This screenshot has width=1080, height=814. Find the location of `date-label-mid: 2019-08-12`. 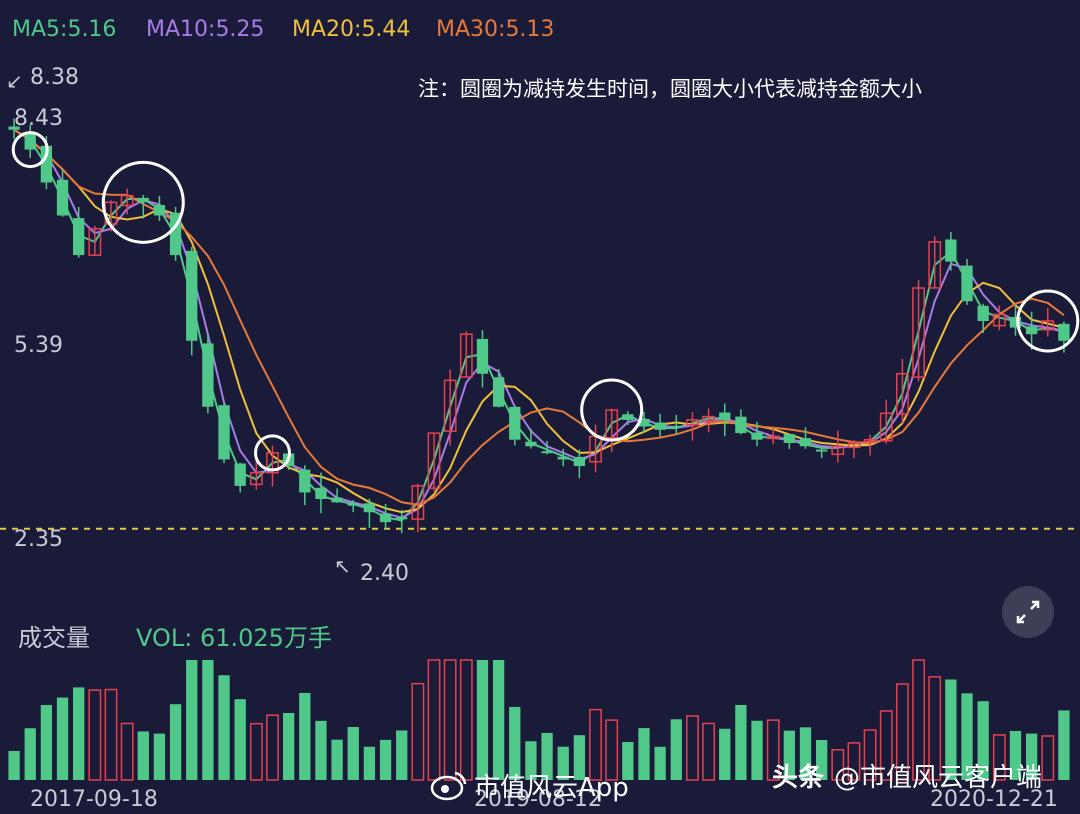

date-label-mid: 2019-08-12 is located at coordinates (538, 799).